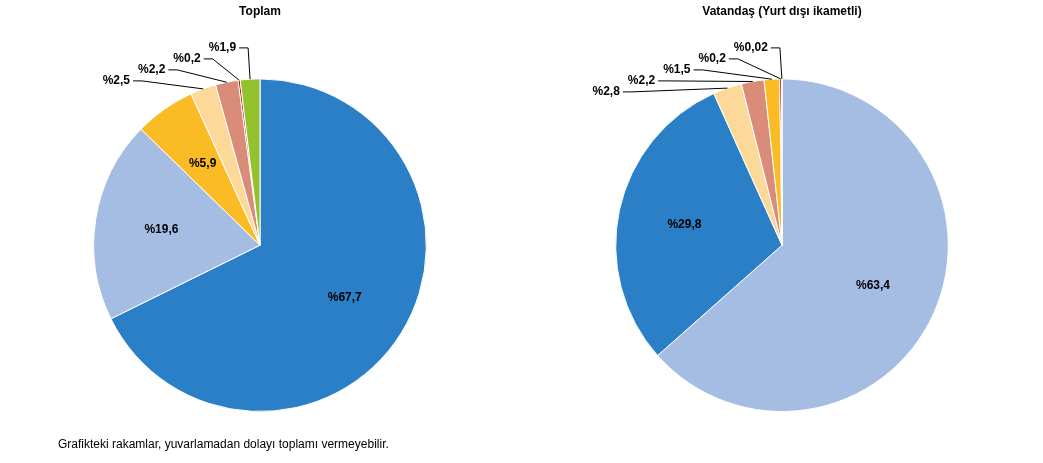  Describe the element at coordinates (751, 47) in the screenshot. I see `data-label: %0,02` at that location.